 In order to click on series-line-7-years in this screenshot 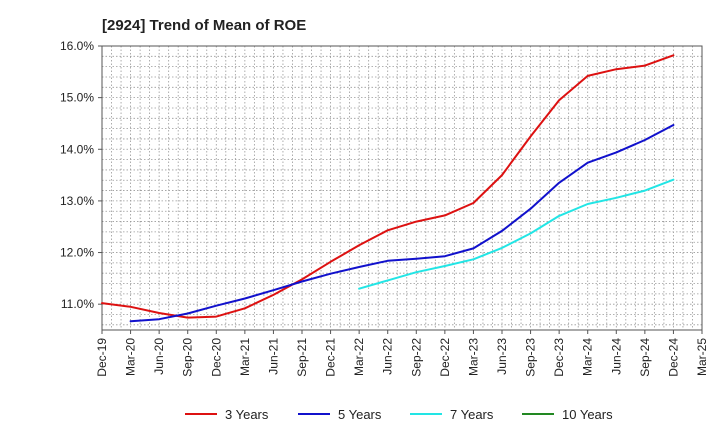, I will do `click(516, 234)`.